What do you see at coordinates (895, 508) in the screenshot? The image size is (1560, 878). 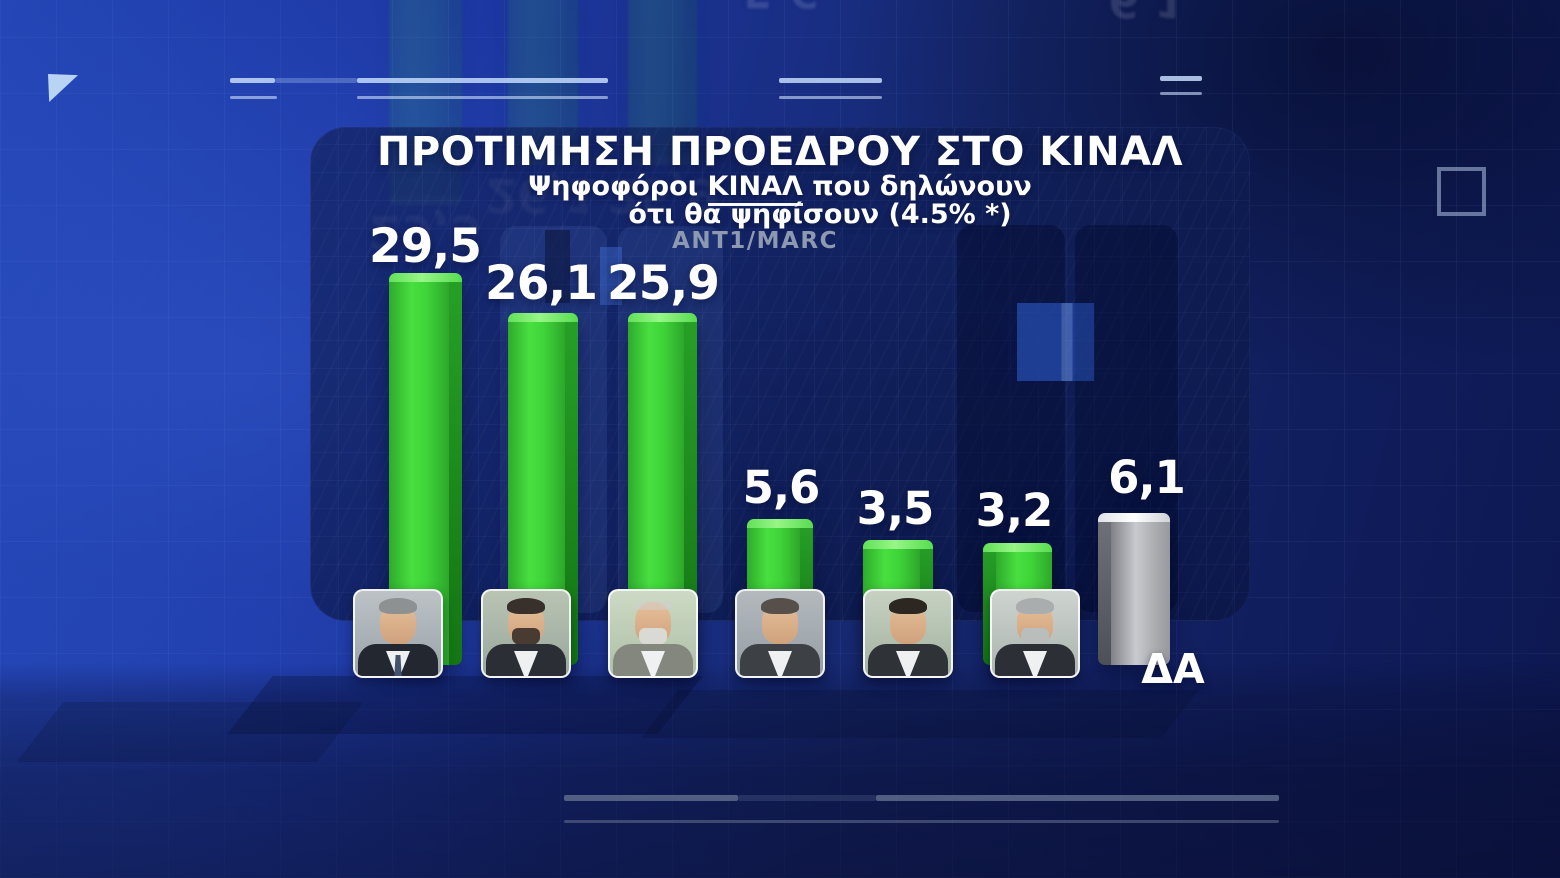 I see `bar-value-label: 3,5` at bounding box center [895, 508].